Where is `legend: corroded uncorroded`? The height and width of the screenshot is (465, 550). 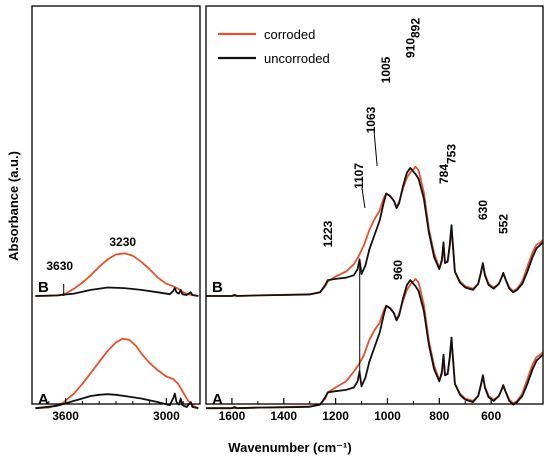 legend: corroded uncorroded is located at coordinates (274, 46).